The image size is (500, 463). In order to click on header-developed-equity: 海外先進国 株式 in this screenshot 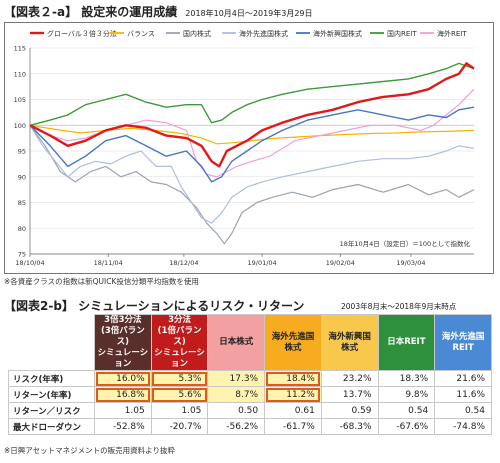, I will do `click(293, 342)`.